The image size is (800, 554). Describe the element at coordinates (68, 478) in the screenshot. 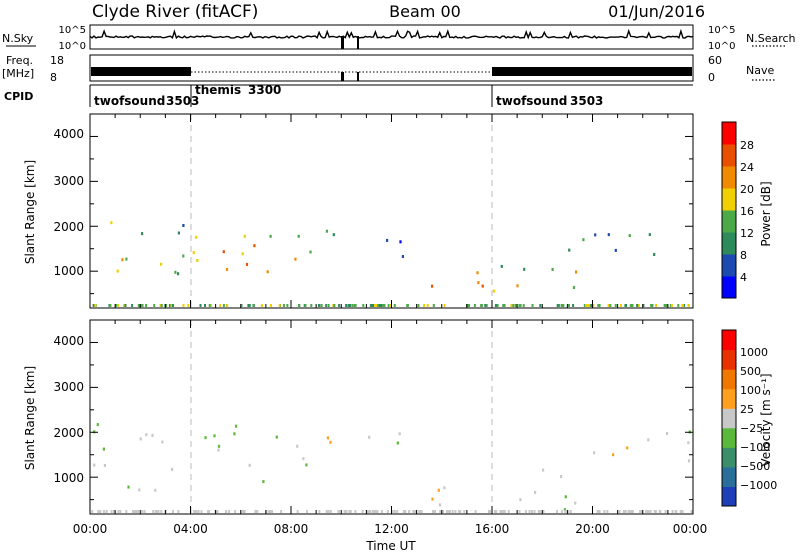

I see `velocity-ytick-1000: 1000` at that location.